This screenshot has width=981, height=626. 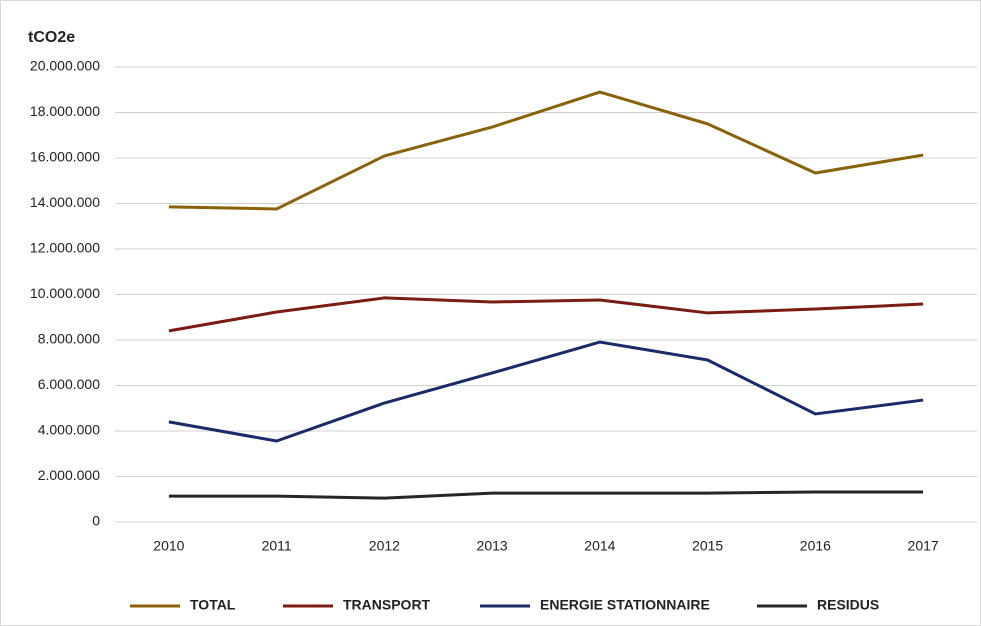 What do you see at coordinates (923, 546) in the screenshot?
I see `x-tick-label: 2017` at bounding box center [923, 546].